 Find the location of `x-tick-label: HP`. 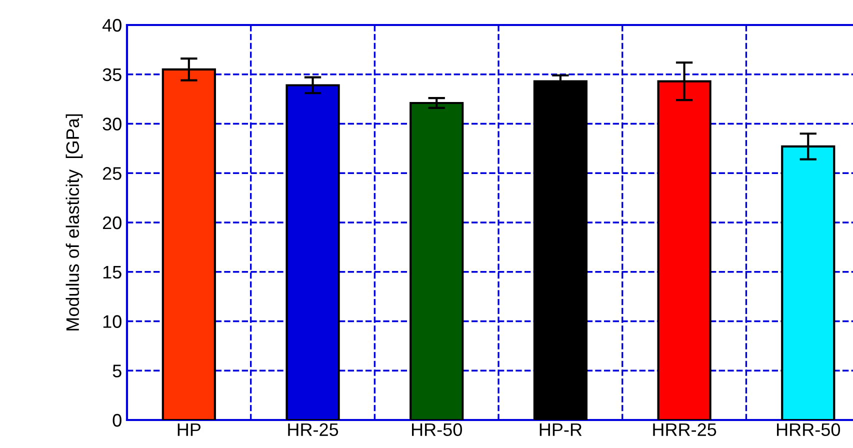

x-tick-label: HP is located at coordinates (189, 429).